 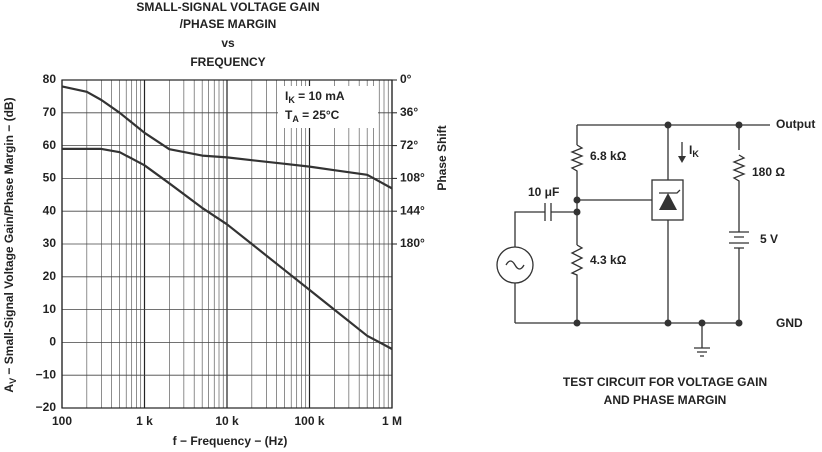 I want to click on caption: TEST CIRCUIT FOR VOLTAGE GAIN, so click(x=665, y=382).